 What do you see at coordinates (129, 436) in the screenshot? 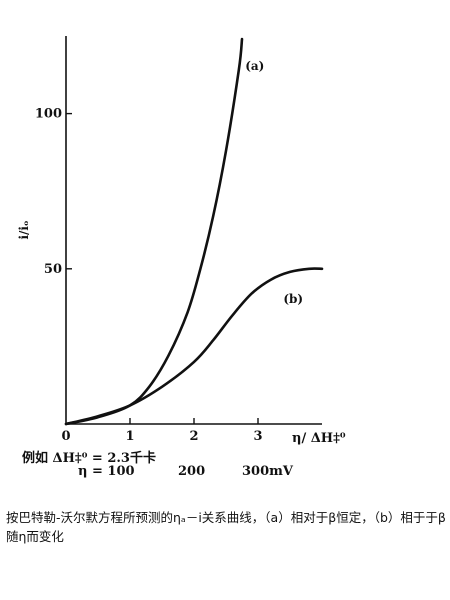
I see `x-tick-label-1: 1` at bounding box center [129, 436].